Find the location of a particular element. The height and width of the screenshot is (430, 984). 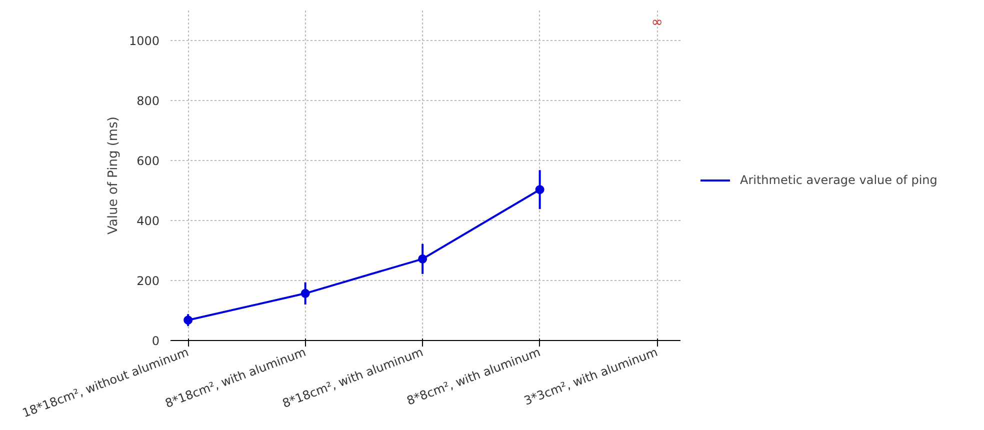

y-axis-title: Value of Ping (ms) is located at coordinates (113, 175).